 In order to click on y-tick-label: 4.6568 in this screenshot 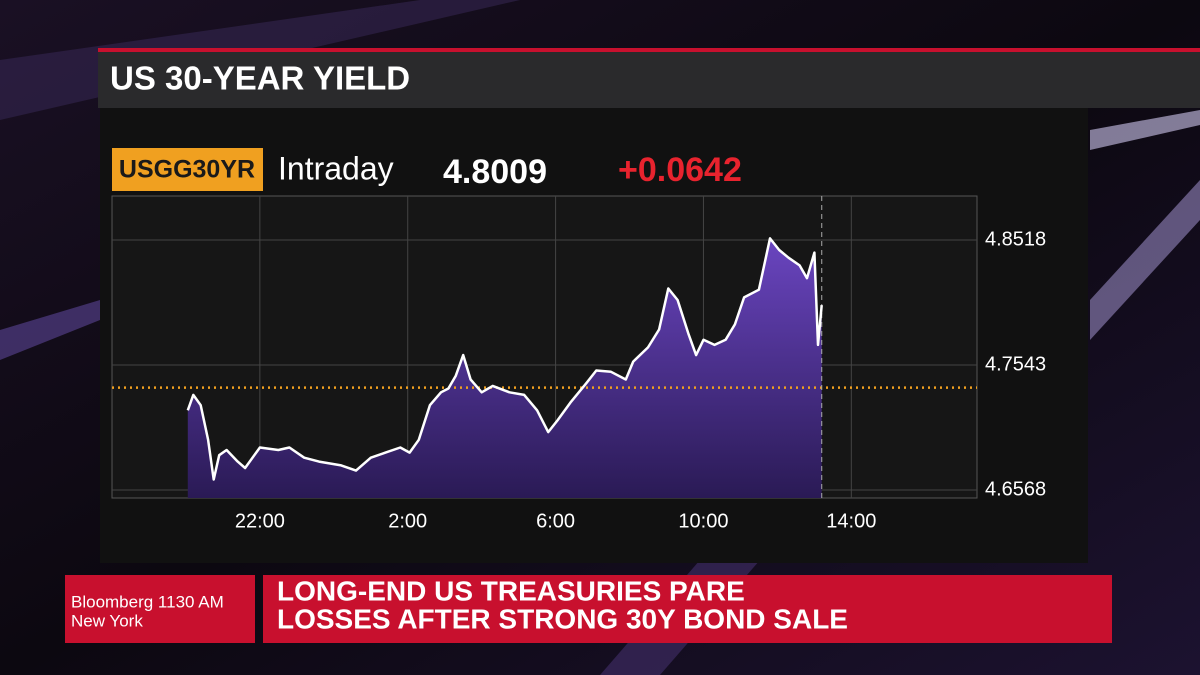, I will do `click(1015, 489)`.